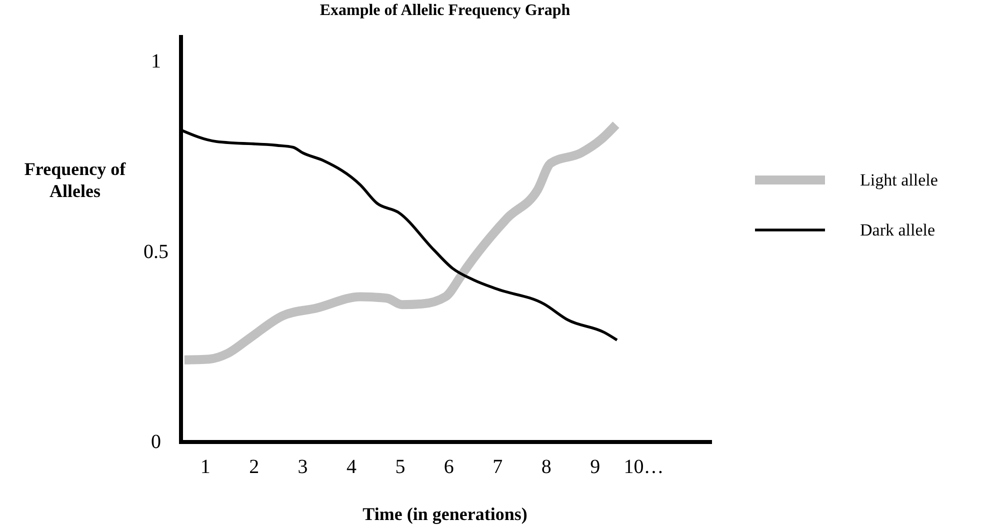 The image size is (998, 532). Describe the element at coordinates (156, 61) in the screenshot. I see `y-tick-label: 1` at that location.